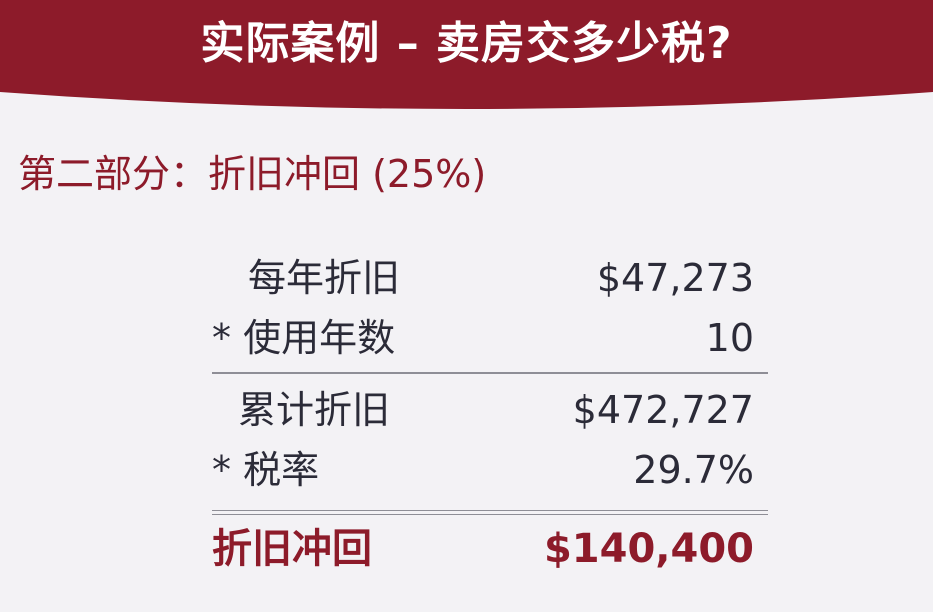 The height and width of the screenshot is (612, 933). What do you see at coordinates (314, 410) in the screenshot?
I see `calc-label-accumulated-depreciation: 累计折旧` at bounding box center [314, 410].